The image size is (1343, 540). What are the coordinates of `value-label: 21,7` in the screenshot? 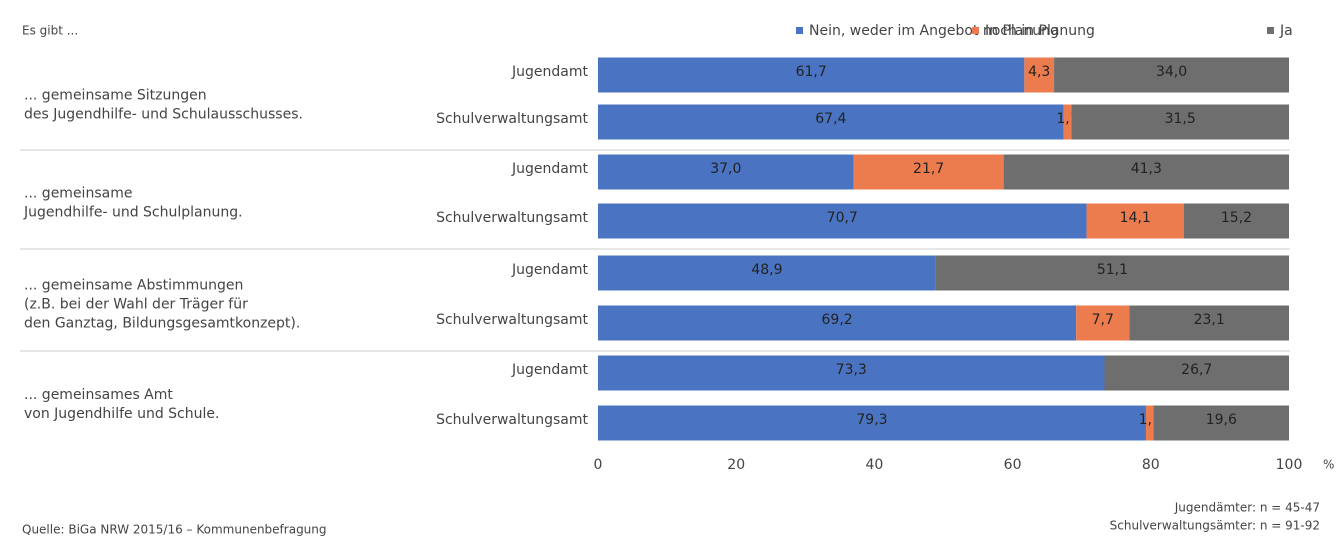 It's located at (928, 169).